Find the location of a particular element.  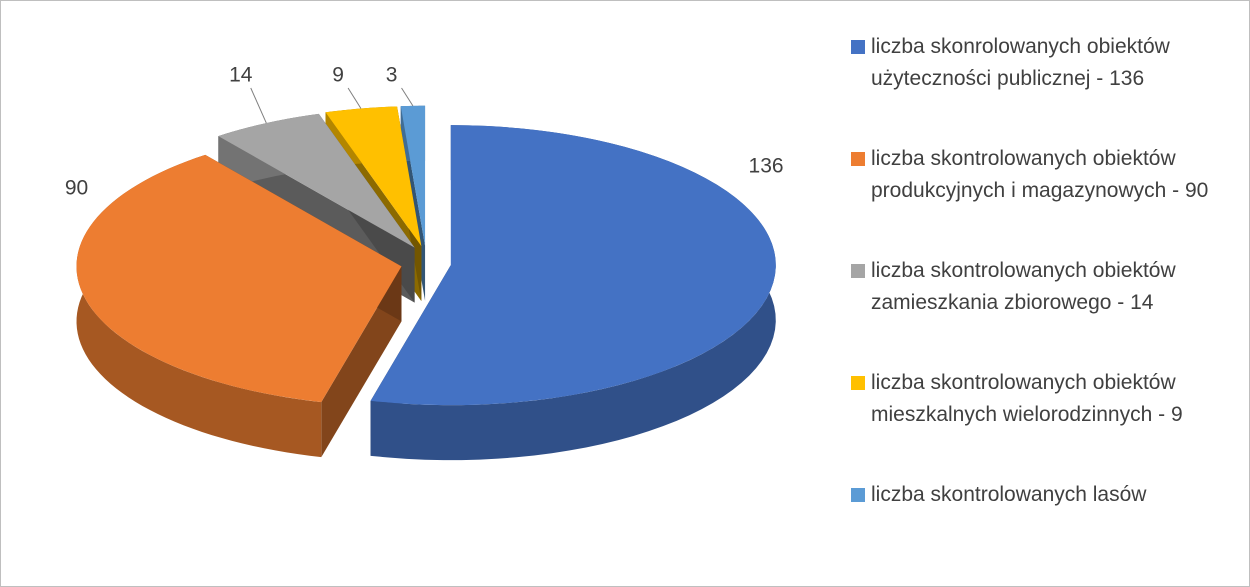

slice is located at coordinates (239, 306).